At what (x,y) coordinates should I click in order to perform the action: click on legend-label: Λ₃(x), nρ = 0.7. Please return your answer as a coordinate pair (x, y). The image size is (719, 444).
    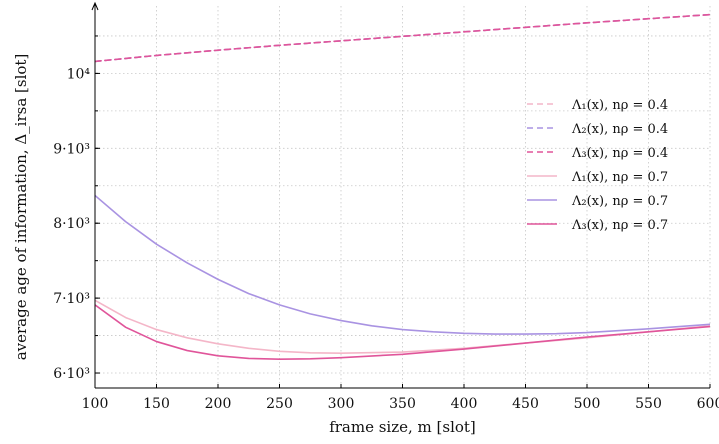
    Looking at the image, I should click on (619, 225).